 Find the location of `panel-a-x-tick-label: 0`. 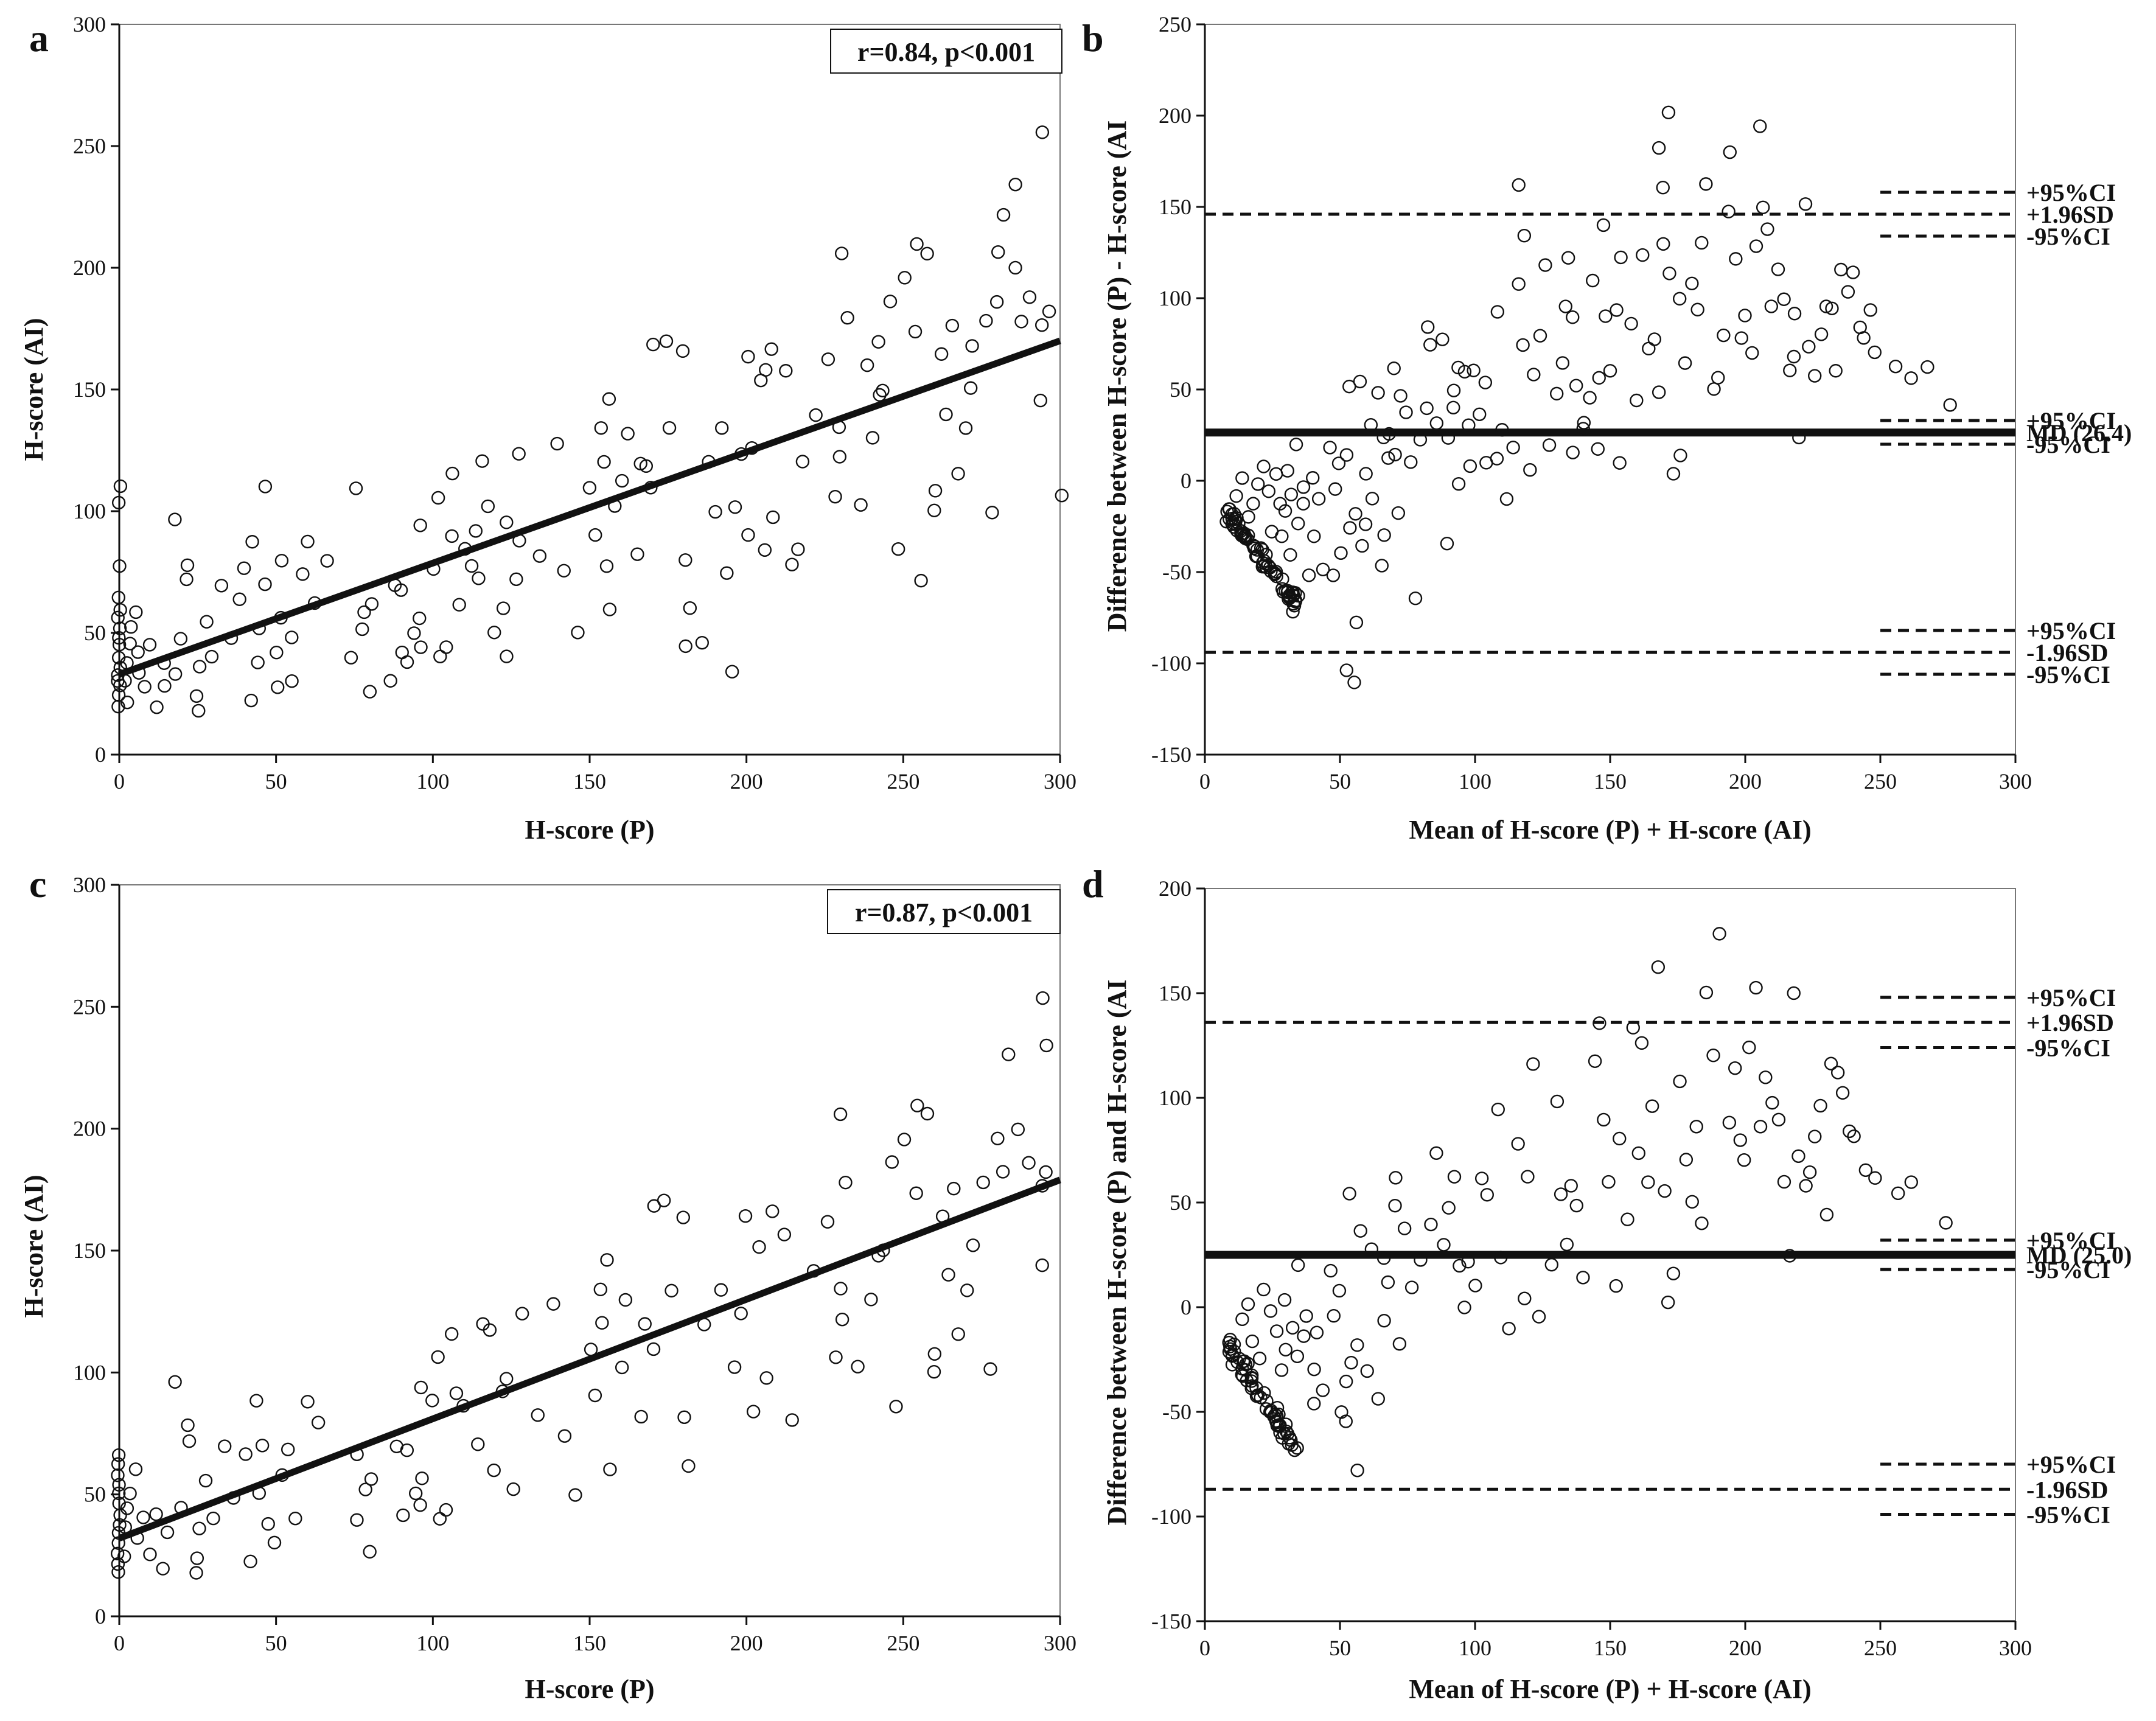

panel-a-x-tick-label: 0 is located at coordinates (120, 781).